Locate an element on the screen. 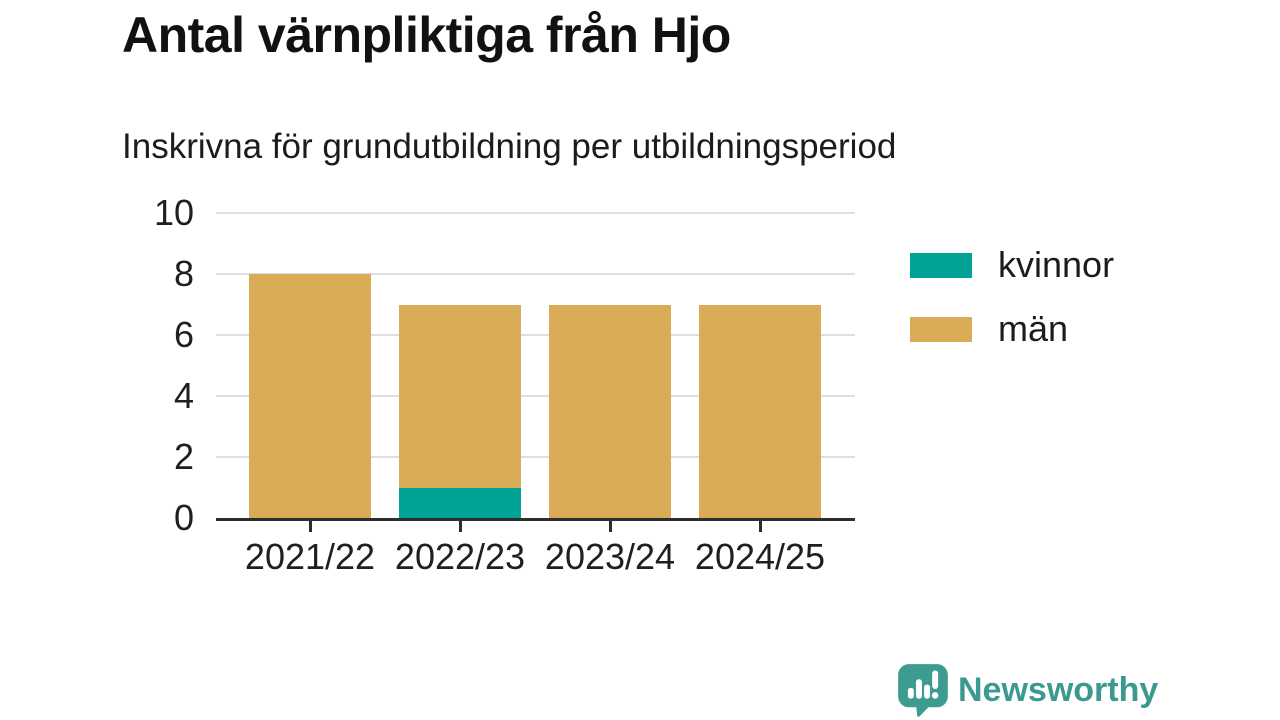 Image resolution: width=1280 pixels, height=720 pixels. newsworthy-logo-icon is located at coordinates (923, 690).